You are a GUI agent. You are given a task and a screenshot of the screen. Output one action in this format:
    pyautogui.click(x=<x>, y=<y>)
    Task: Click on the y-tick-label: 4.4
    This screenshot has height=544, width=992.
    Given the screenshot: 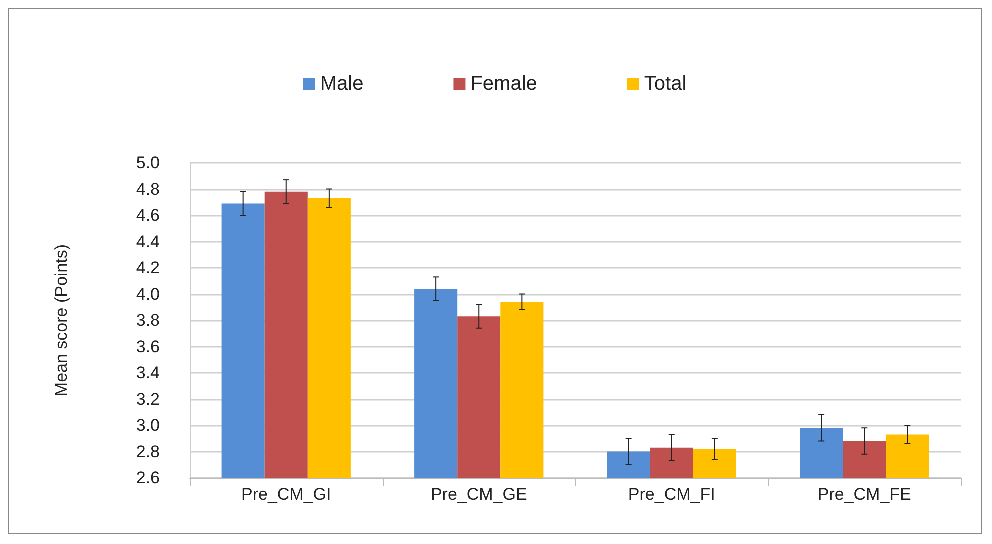 What is the action you would take?
    pyautogui.click(x=148, y=242)
    